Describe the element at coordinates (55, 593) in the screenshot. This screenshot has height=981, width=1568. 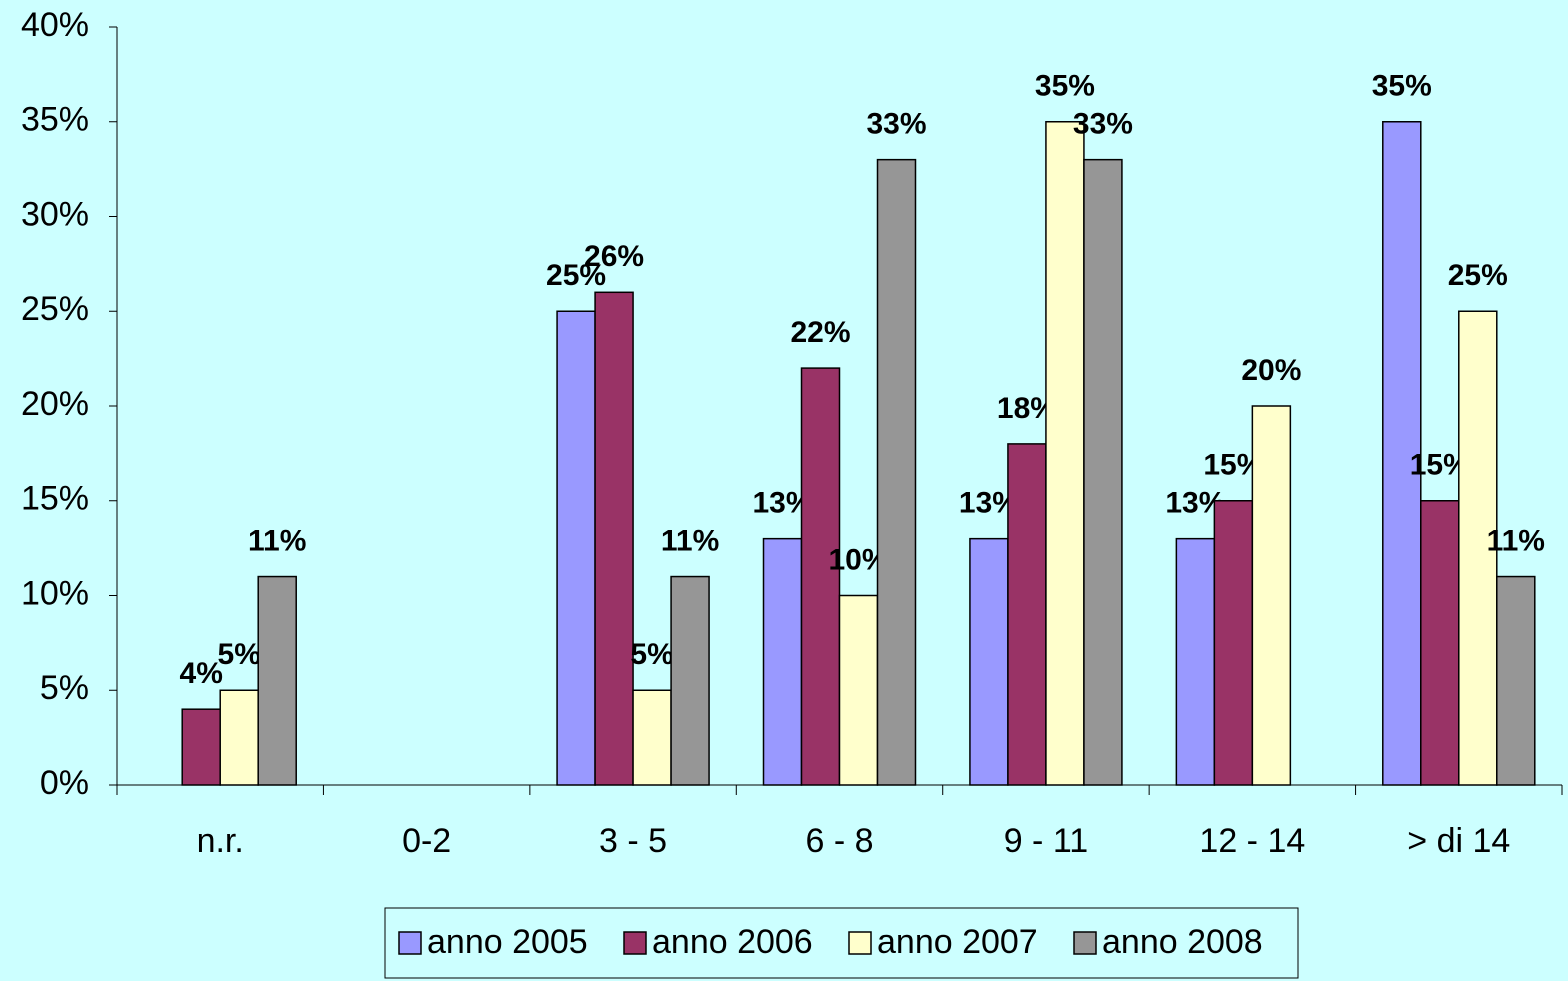
I see `y-tick-label: 10%` at that location.